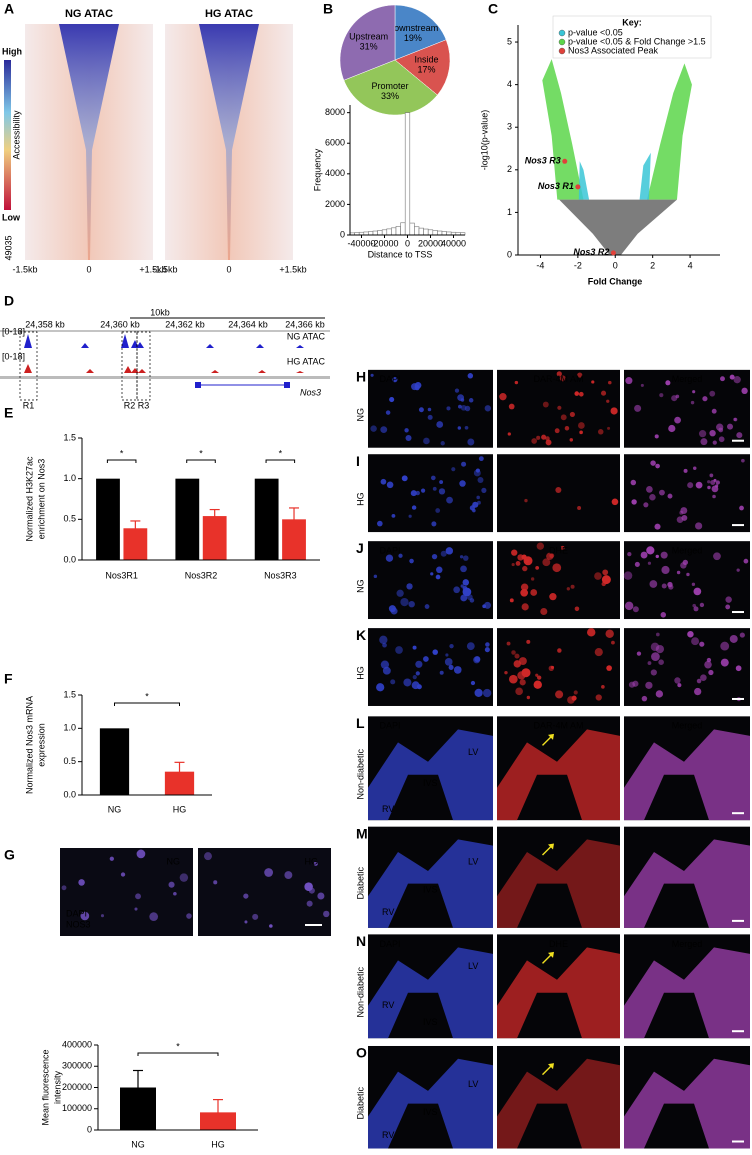 This screenshot has height=1155, width=752. What do you see at coordinates (69, 694) in the screenshot?
I see `y-tick-label: 1.5` at bounding box center [69, 694].